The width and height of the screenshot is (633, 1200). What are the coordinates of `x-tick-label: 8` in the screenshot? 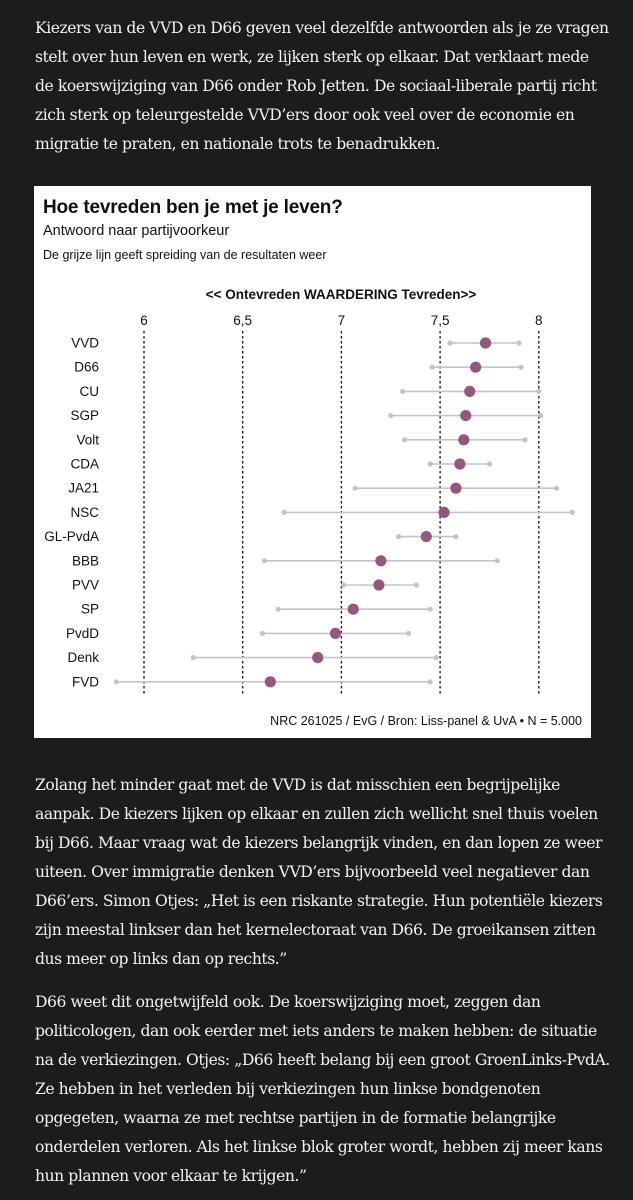 It's located at (539, 320).